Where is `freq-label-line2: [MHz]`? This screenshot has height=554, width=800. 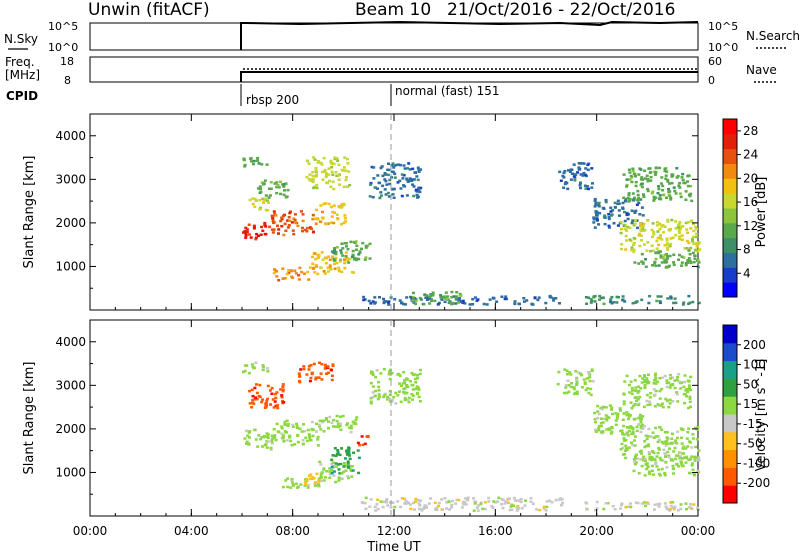 freq-label-line2: [MHz] is located at coordinates (22, 75).